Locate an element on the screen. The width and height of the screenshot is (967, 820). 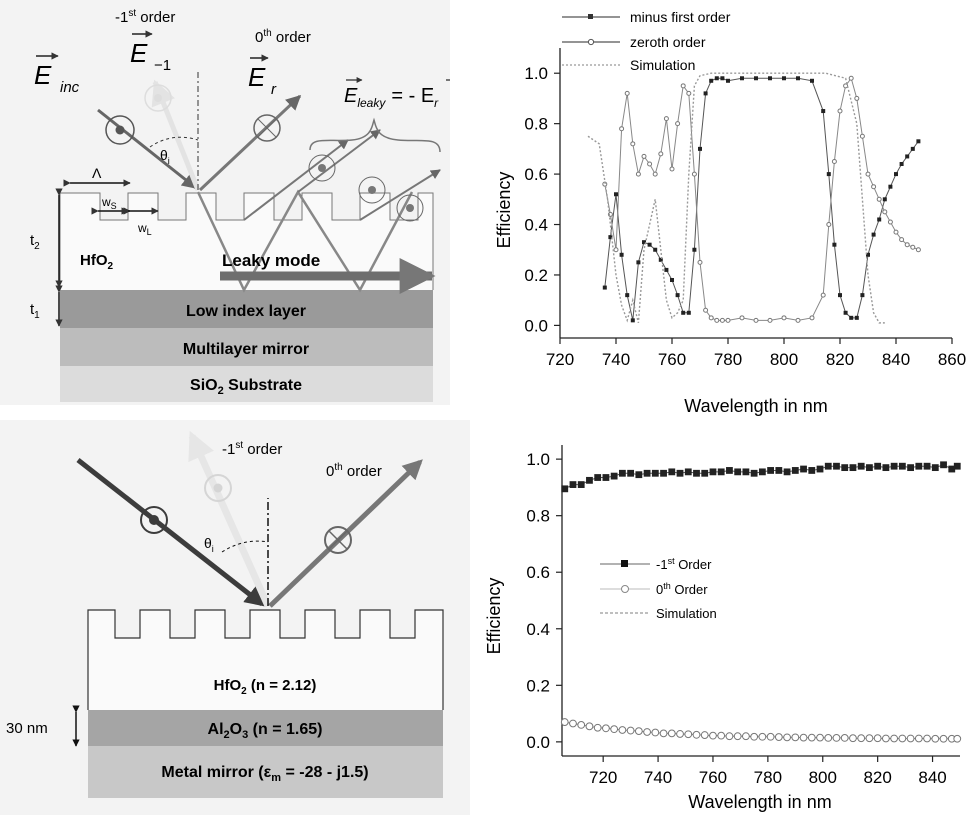
leaky-mode-label: Leaky mode is located at coordinates (271, 260).